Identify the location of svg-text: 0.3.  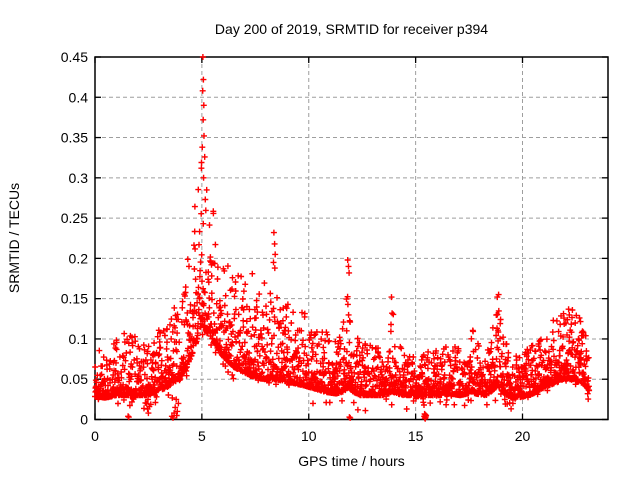
(79, 178).